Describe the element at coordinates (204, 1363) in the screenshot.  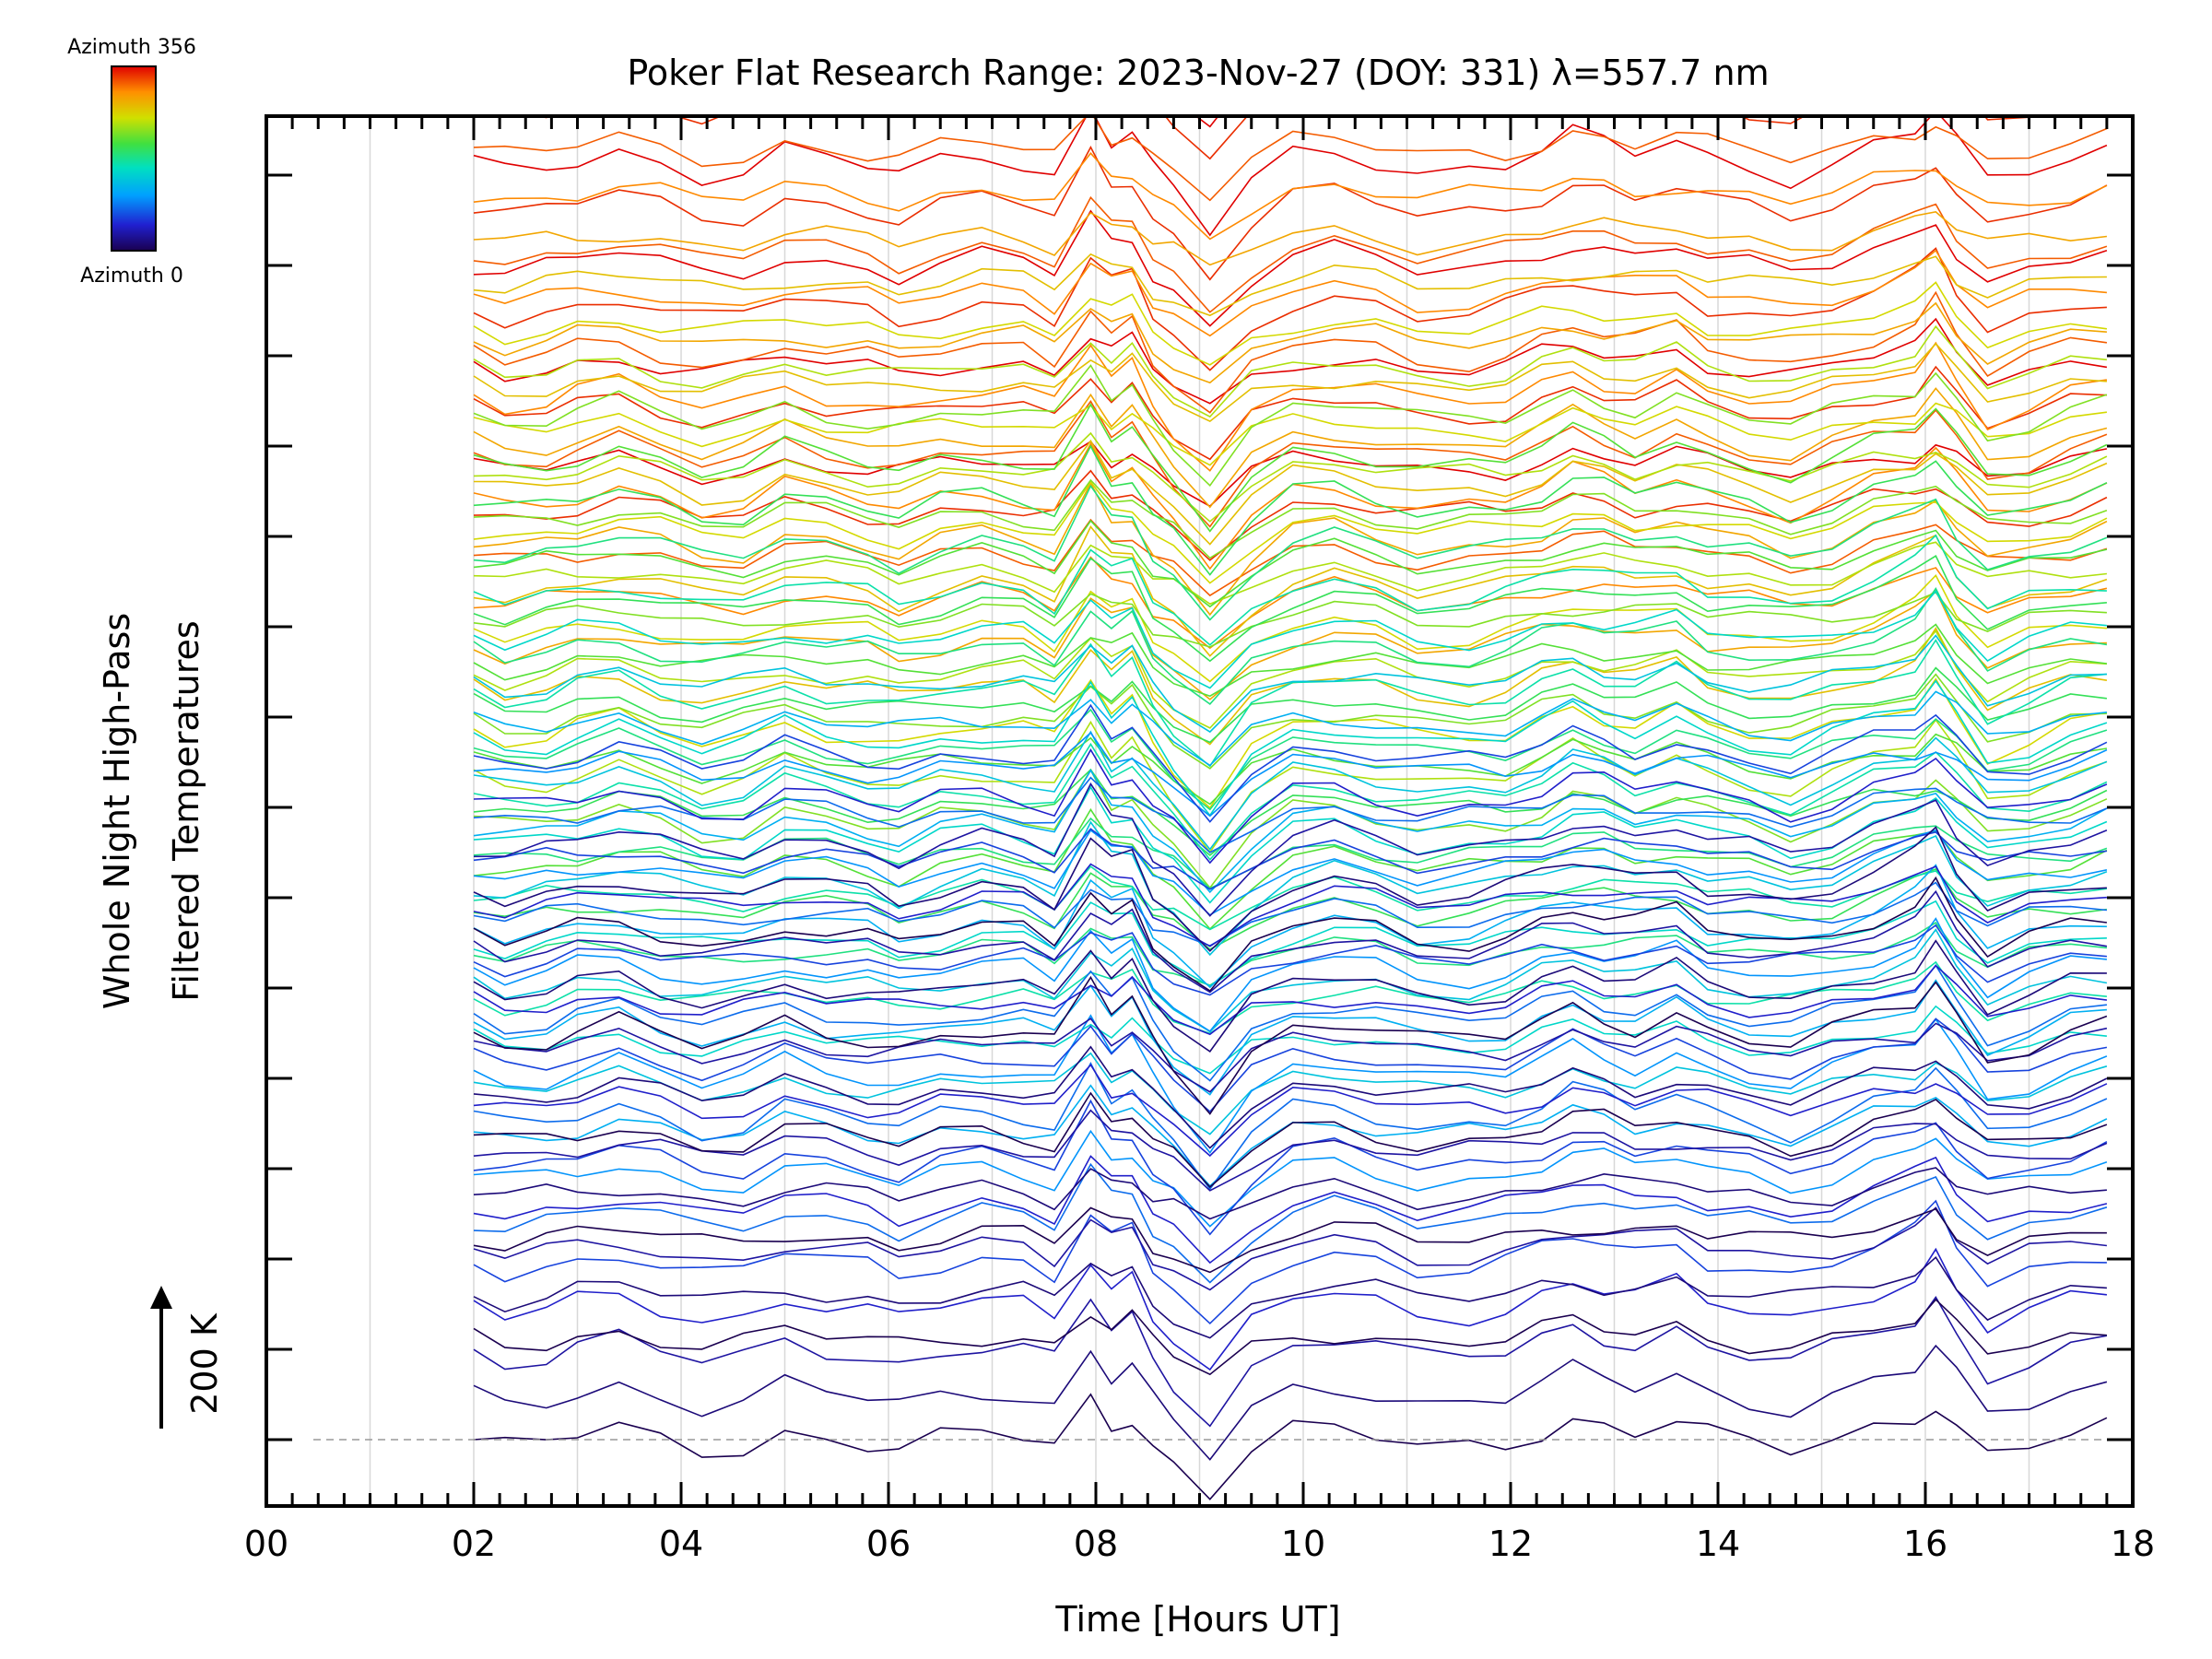
I see `scale-label: 200 K` at that location.